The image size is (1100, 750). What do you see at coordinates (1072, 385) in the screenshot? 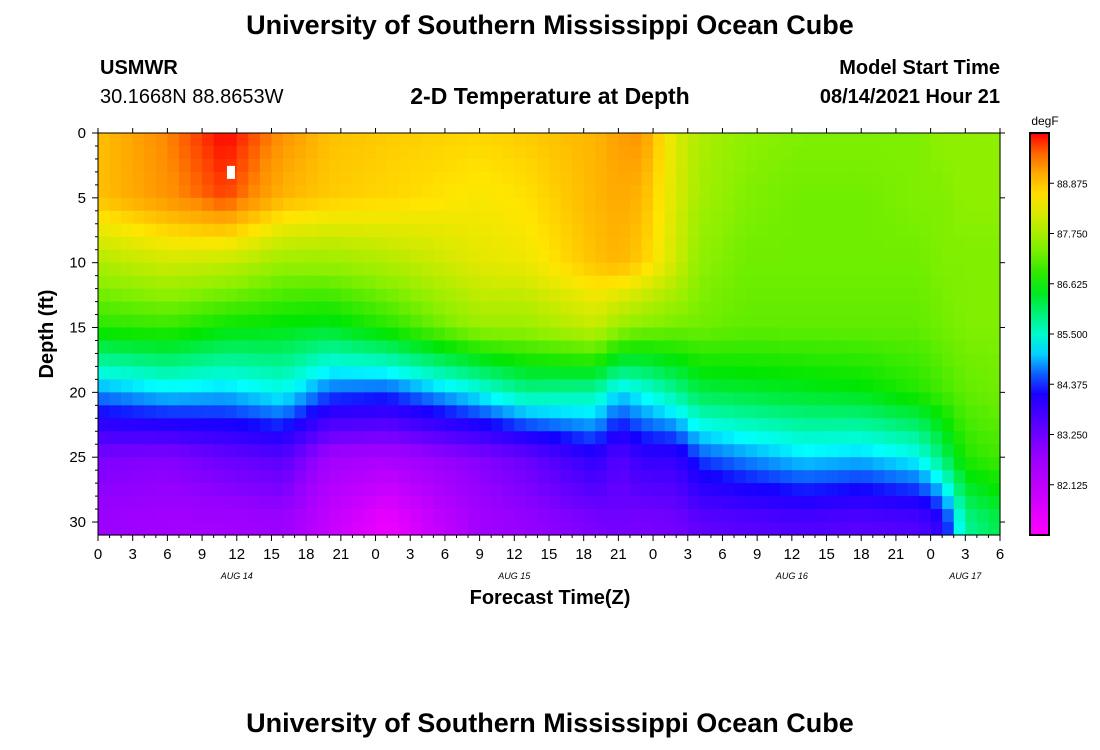
I see `colorbar-tick-label: 84.375` at bounding box center [1072, 385].